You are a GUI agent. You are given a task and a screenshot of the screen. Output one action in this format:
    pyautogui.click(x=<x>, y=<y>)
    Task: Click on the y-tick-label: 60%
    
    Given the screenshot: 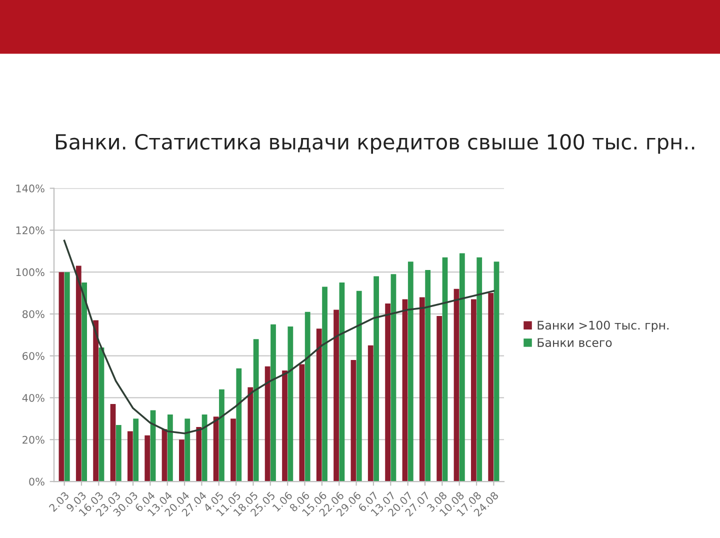 What is the action you would take?
    pyautogui.click(x=33, y=356)
    